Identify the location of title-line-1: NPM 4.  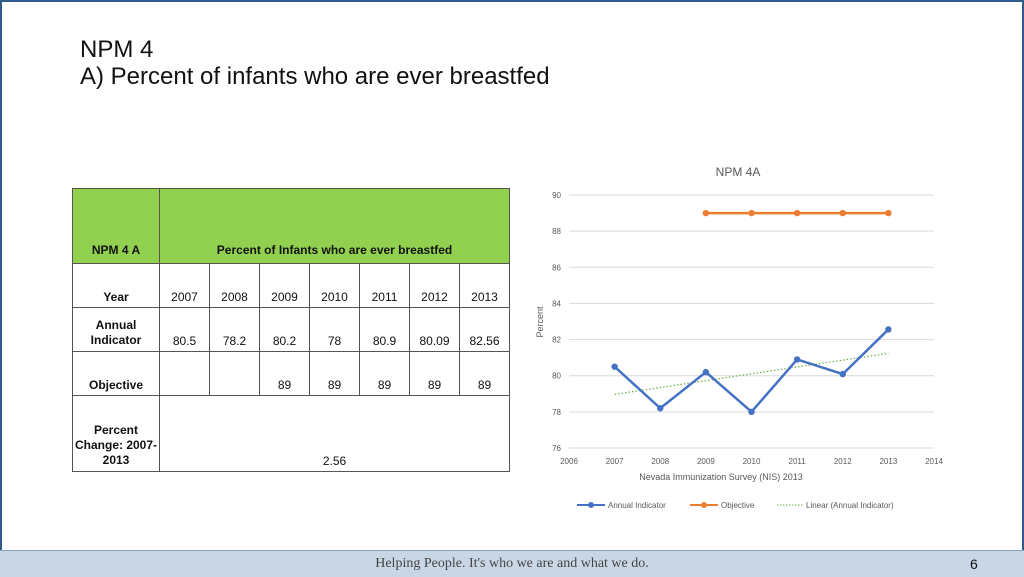
(117, 49).